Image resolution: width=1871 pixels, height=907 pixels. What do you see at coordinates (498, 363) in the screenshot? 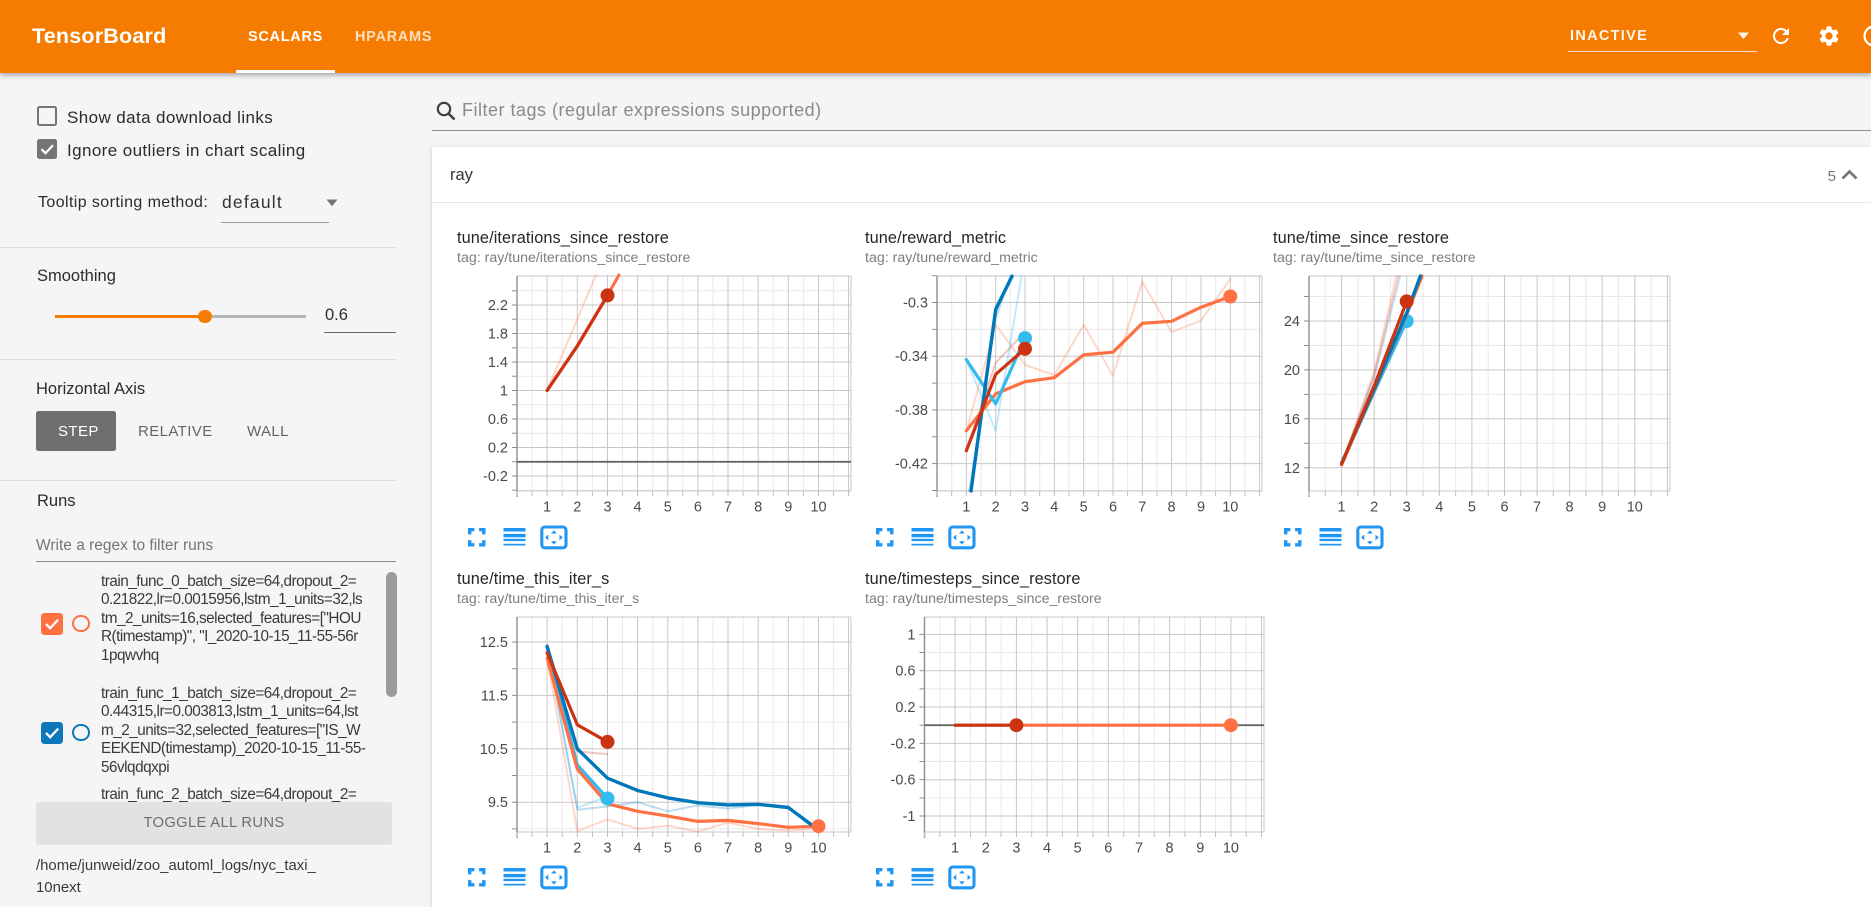
I see `svg-text: 1.4` at bounding box center [498, 363].